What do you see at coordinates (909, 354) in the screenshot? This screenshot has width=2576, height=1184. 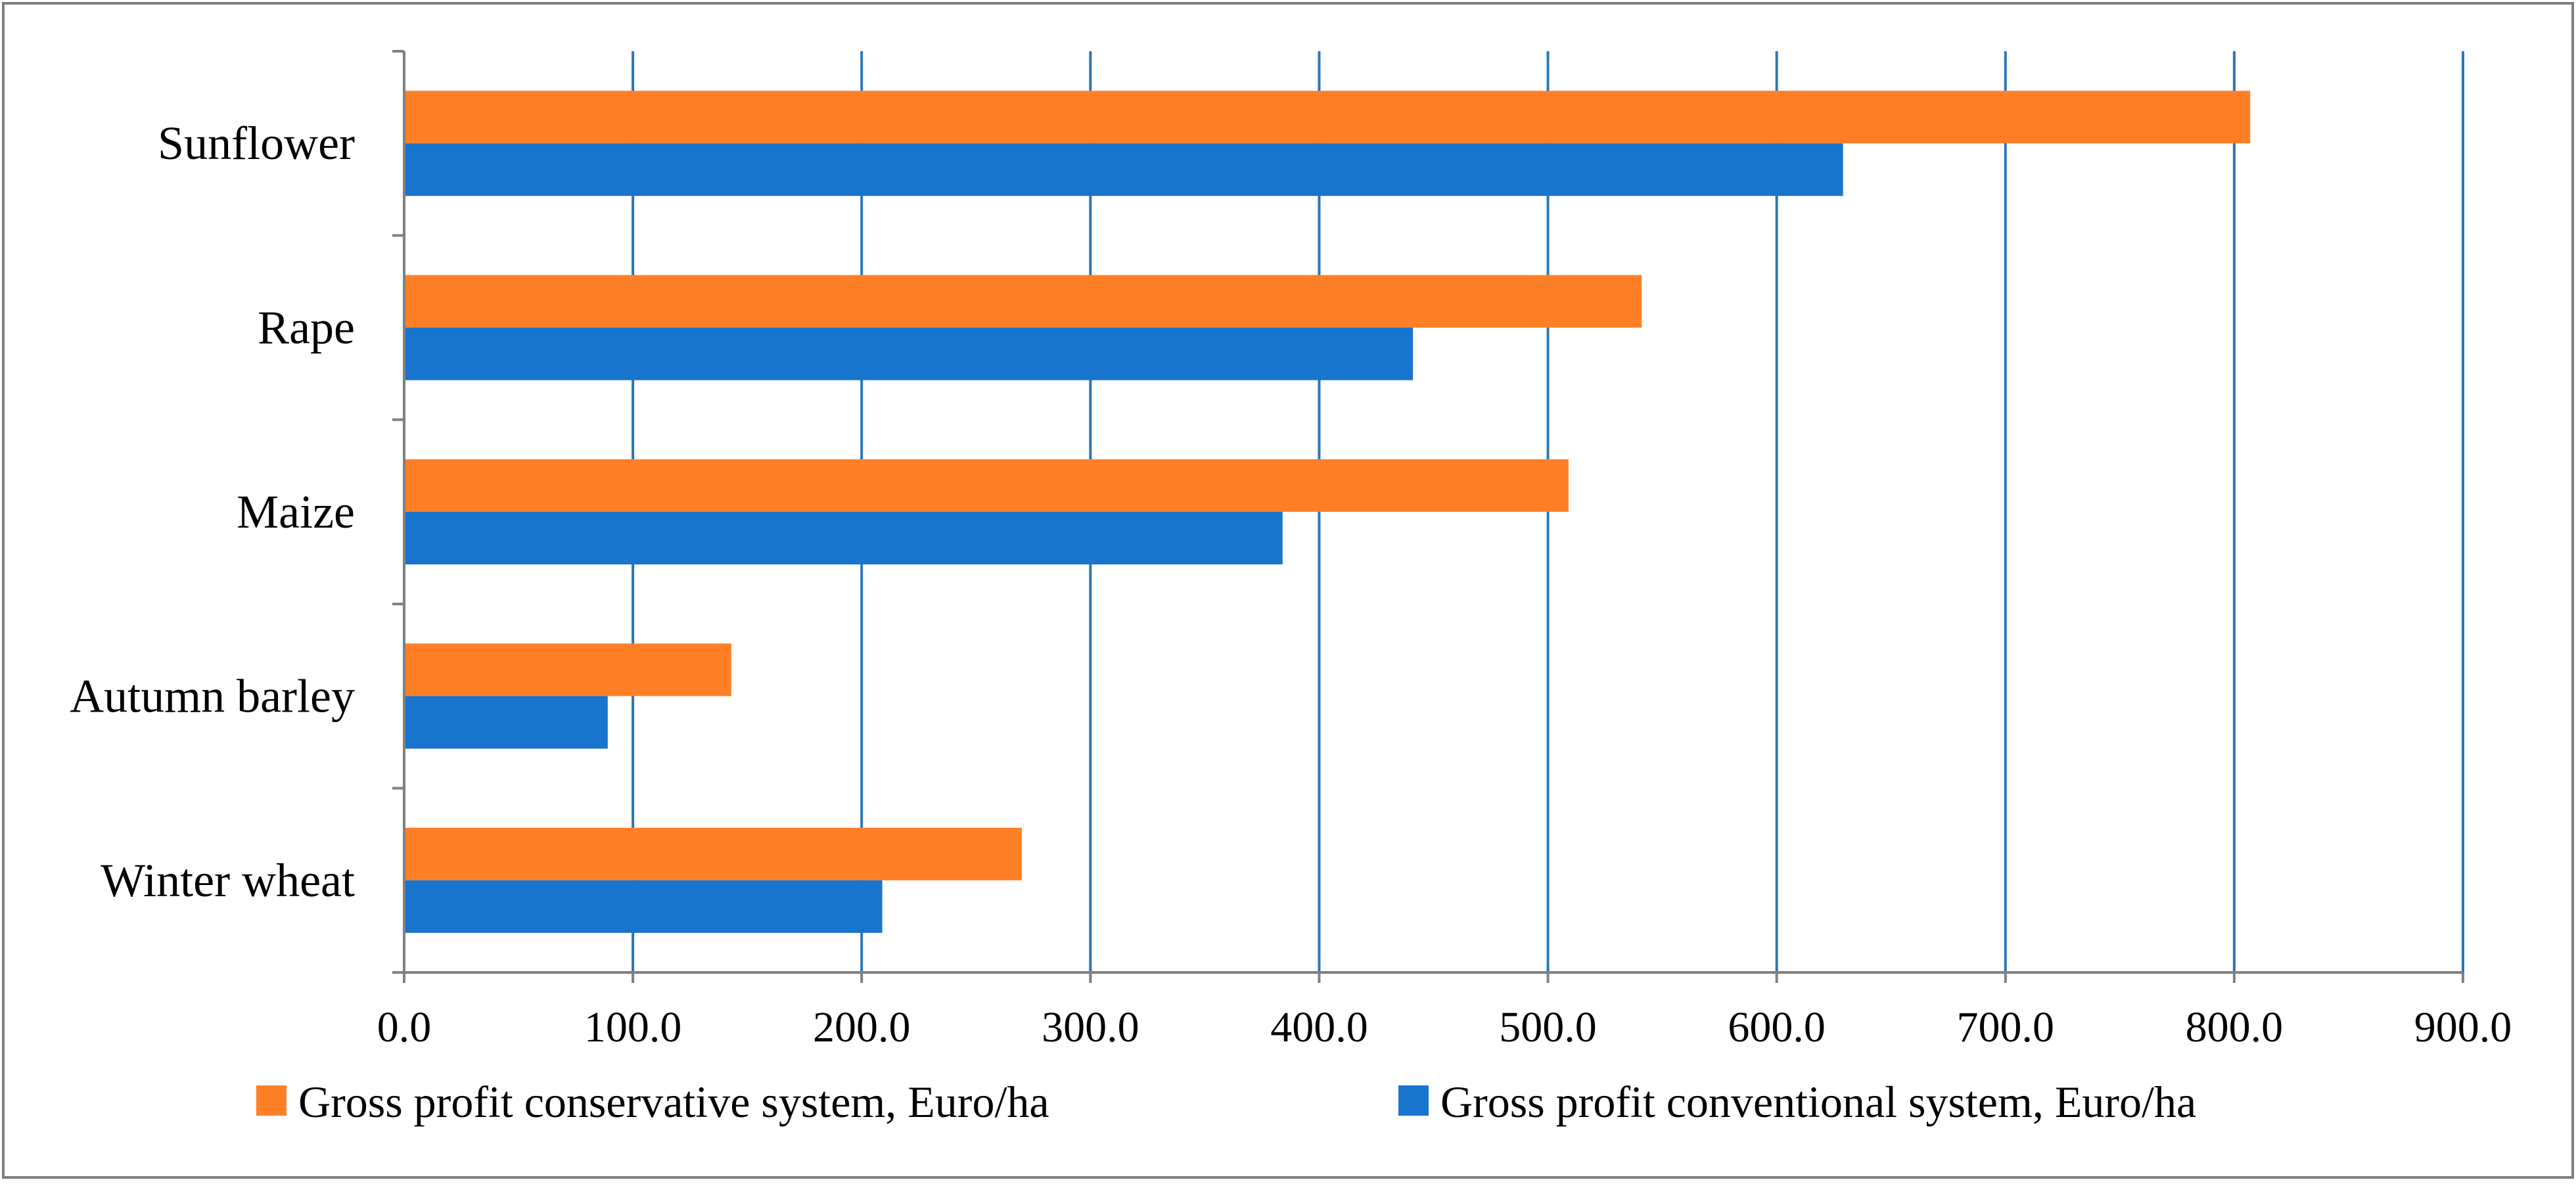 I see `bar-conventional-rape` at bounding box center [909, 354].